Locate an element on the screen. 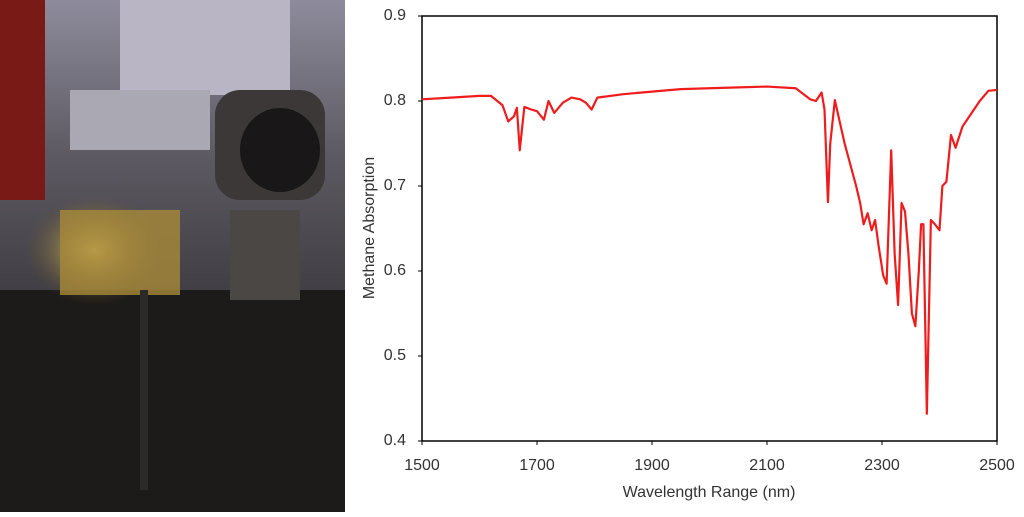 The width and height of the screenshot is (1024, 517). y-axis-label: Methane Absorption is located at coordinates (369, 228).